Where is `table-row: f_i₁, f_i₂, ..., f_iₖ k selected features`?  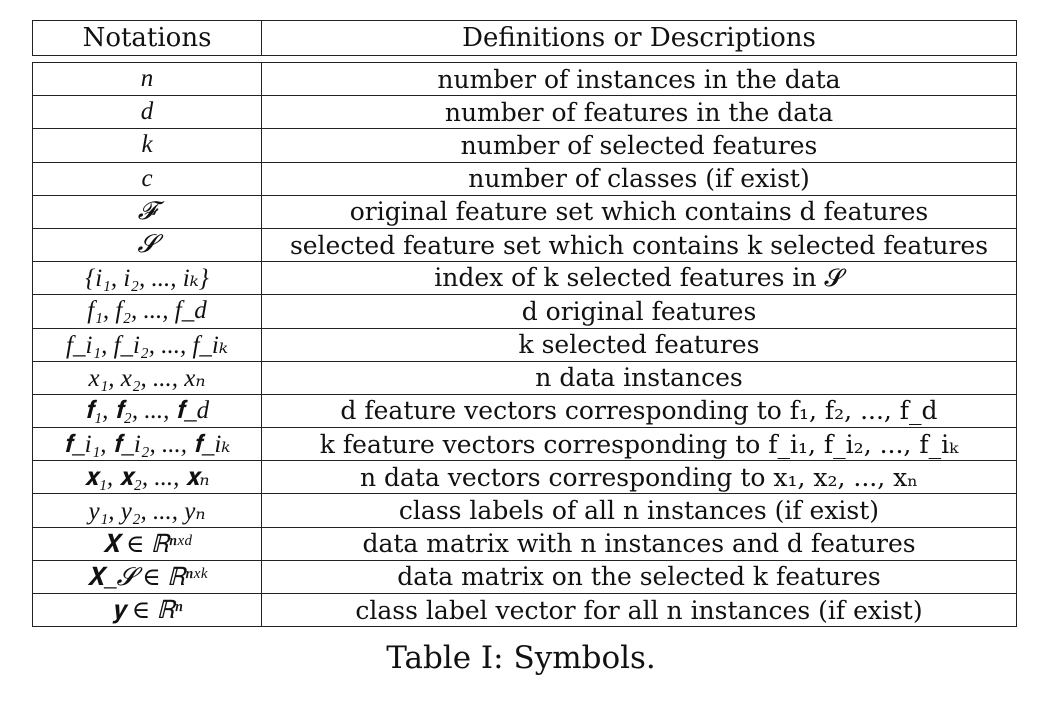 table-row: f_i₁, f_i₂, ..., f_iₖ k selected features is located at coordinates (524, 344).